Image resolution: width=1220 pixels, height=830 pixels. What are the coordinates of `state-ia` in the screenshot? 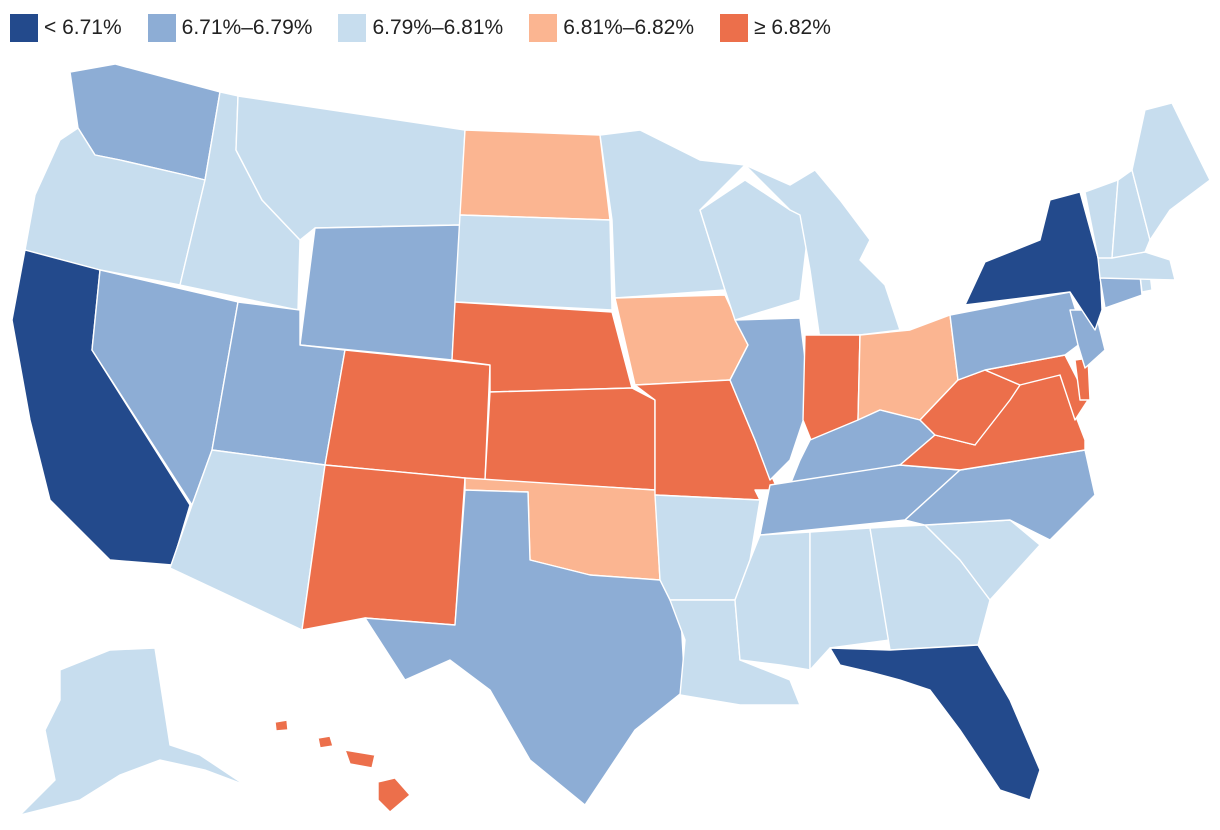 It's located at (681, 340).